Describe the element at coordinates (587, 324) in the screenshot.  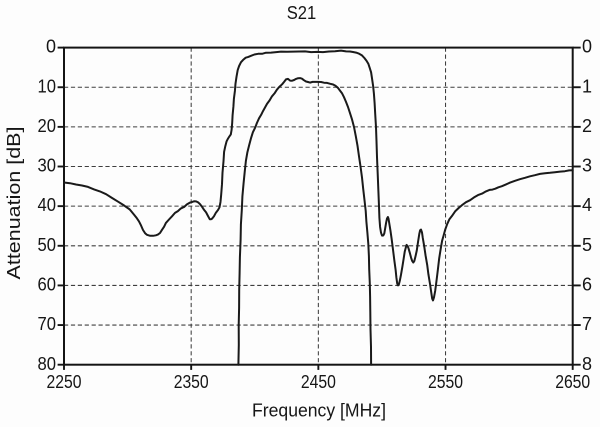
I see `svg-text: 7` at that location.